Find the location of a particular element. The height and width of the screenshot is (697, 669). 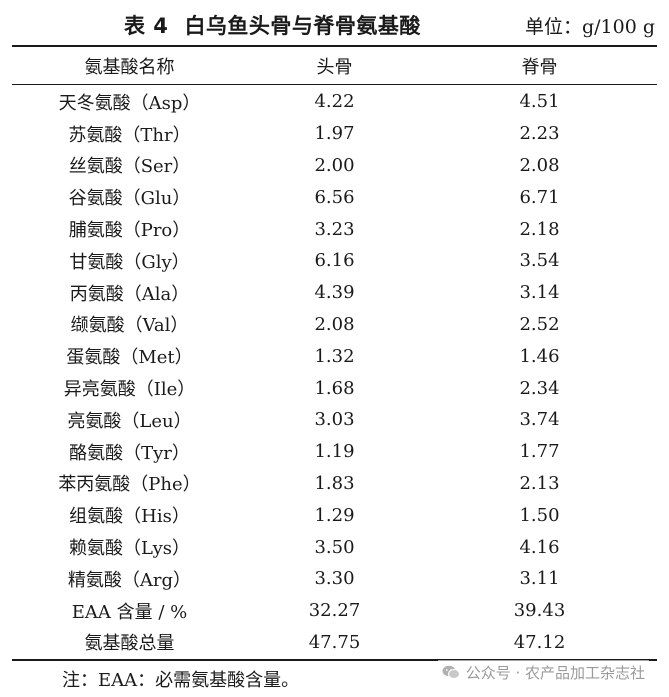

cell-amino-acid-name: 酪氨酸（Tyr） is located at coordinates (129, 453).